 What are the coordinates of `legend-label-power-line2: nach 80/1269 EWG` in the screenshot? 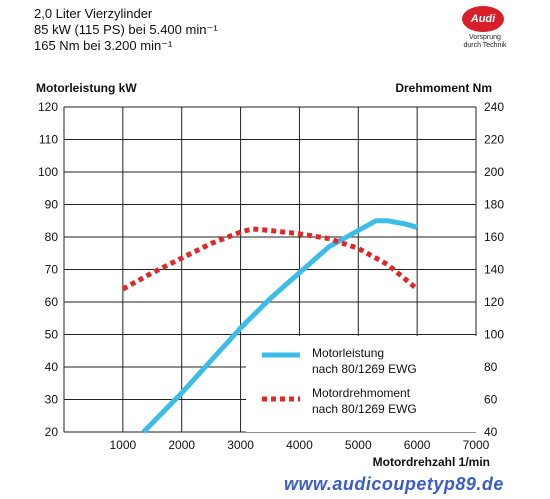 It's located at (364, 369).